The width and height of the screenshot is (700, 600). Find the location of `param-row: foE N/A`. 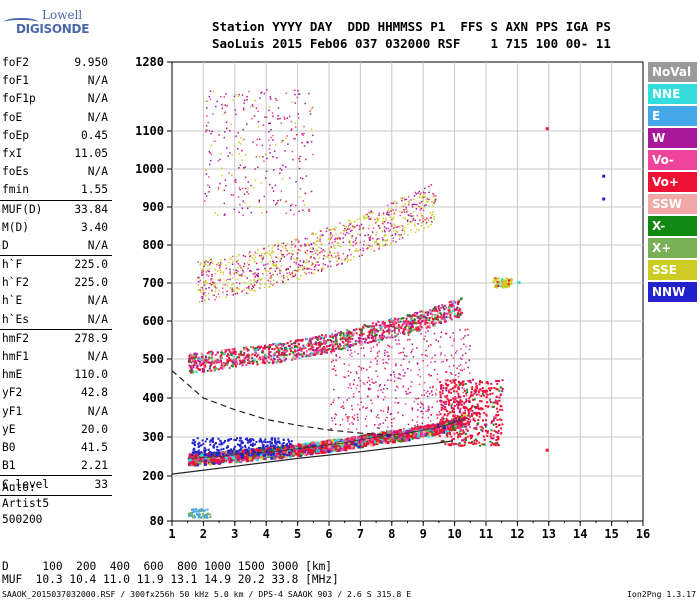

param-row: foE N/A is located at coordinates (56, 118).